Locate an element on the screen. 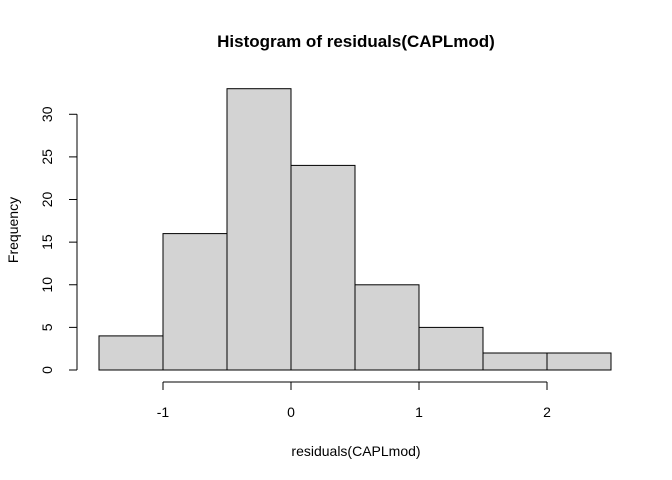 The image size is (672, 480). y-tick-label-1: 5 is located at coordinates (47, 327).